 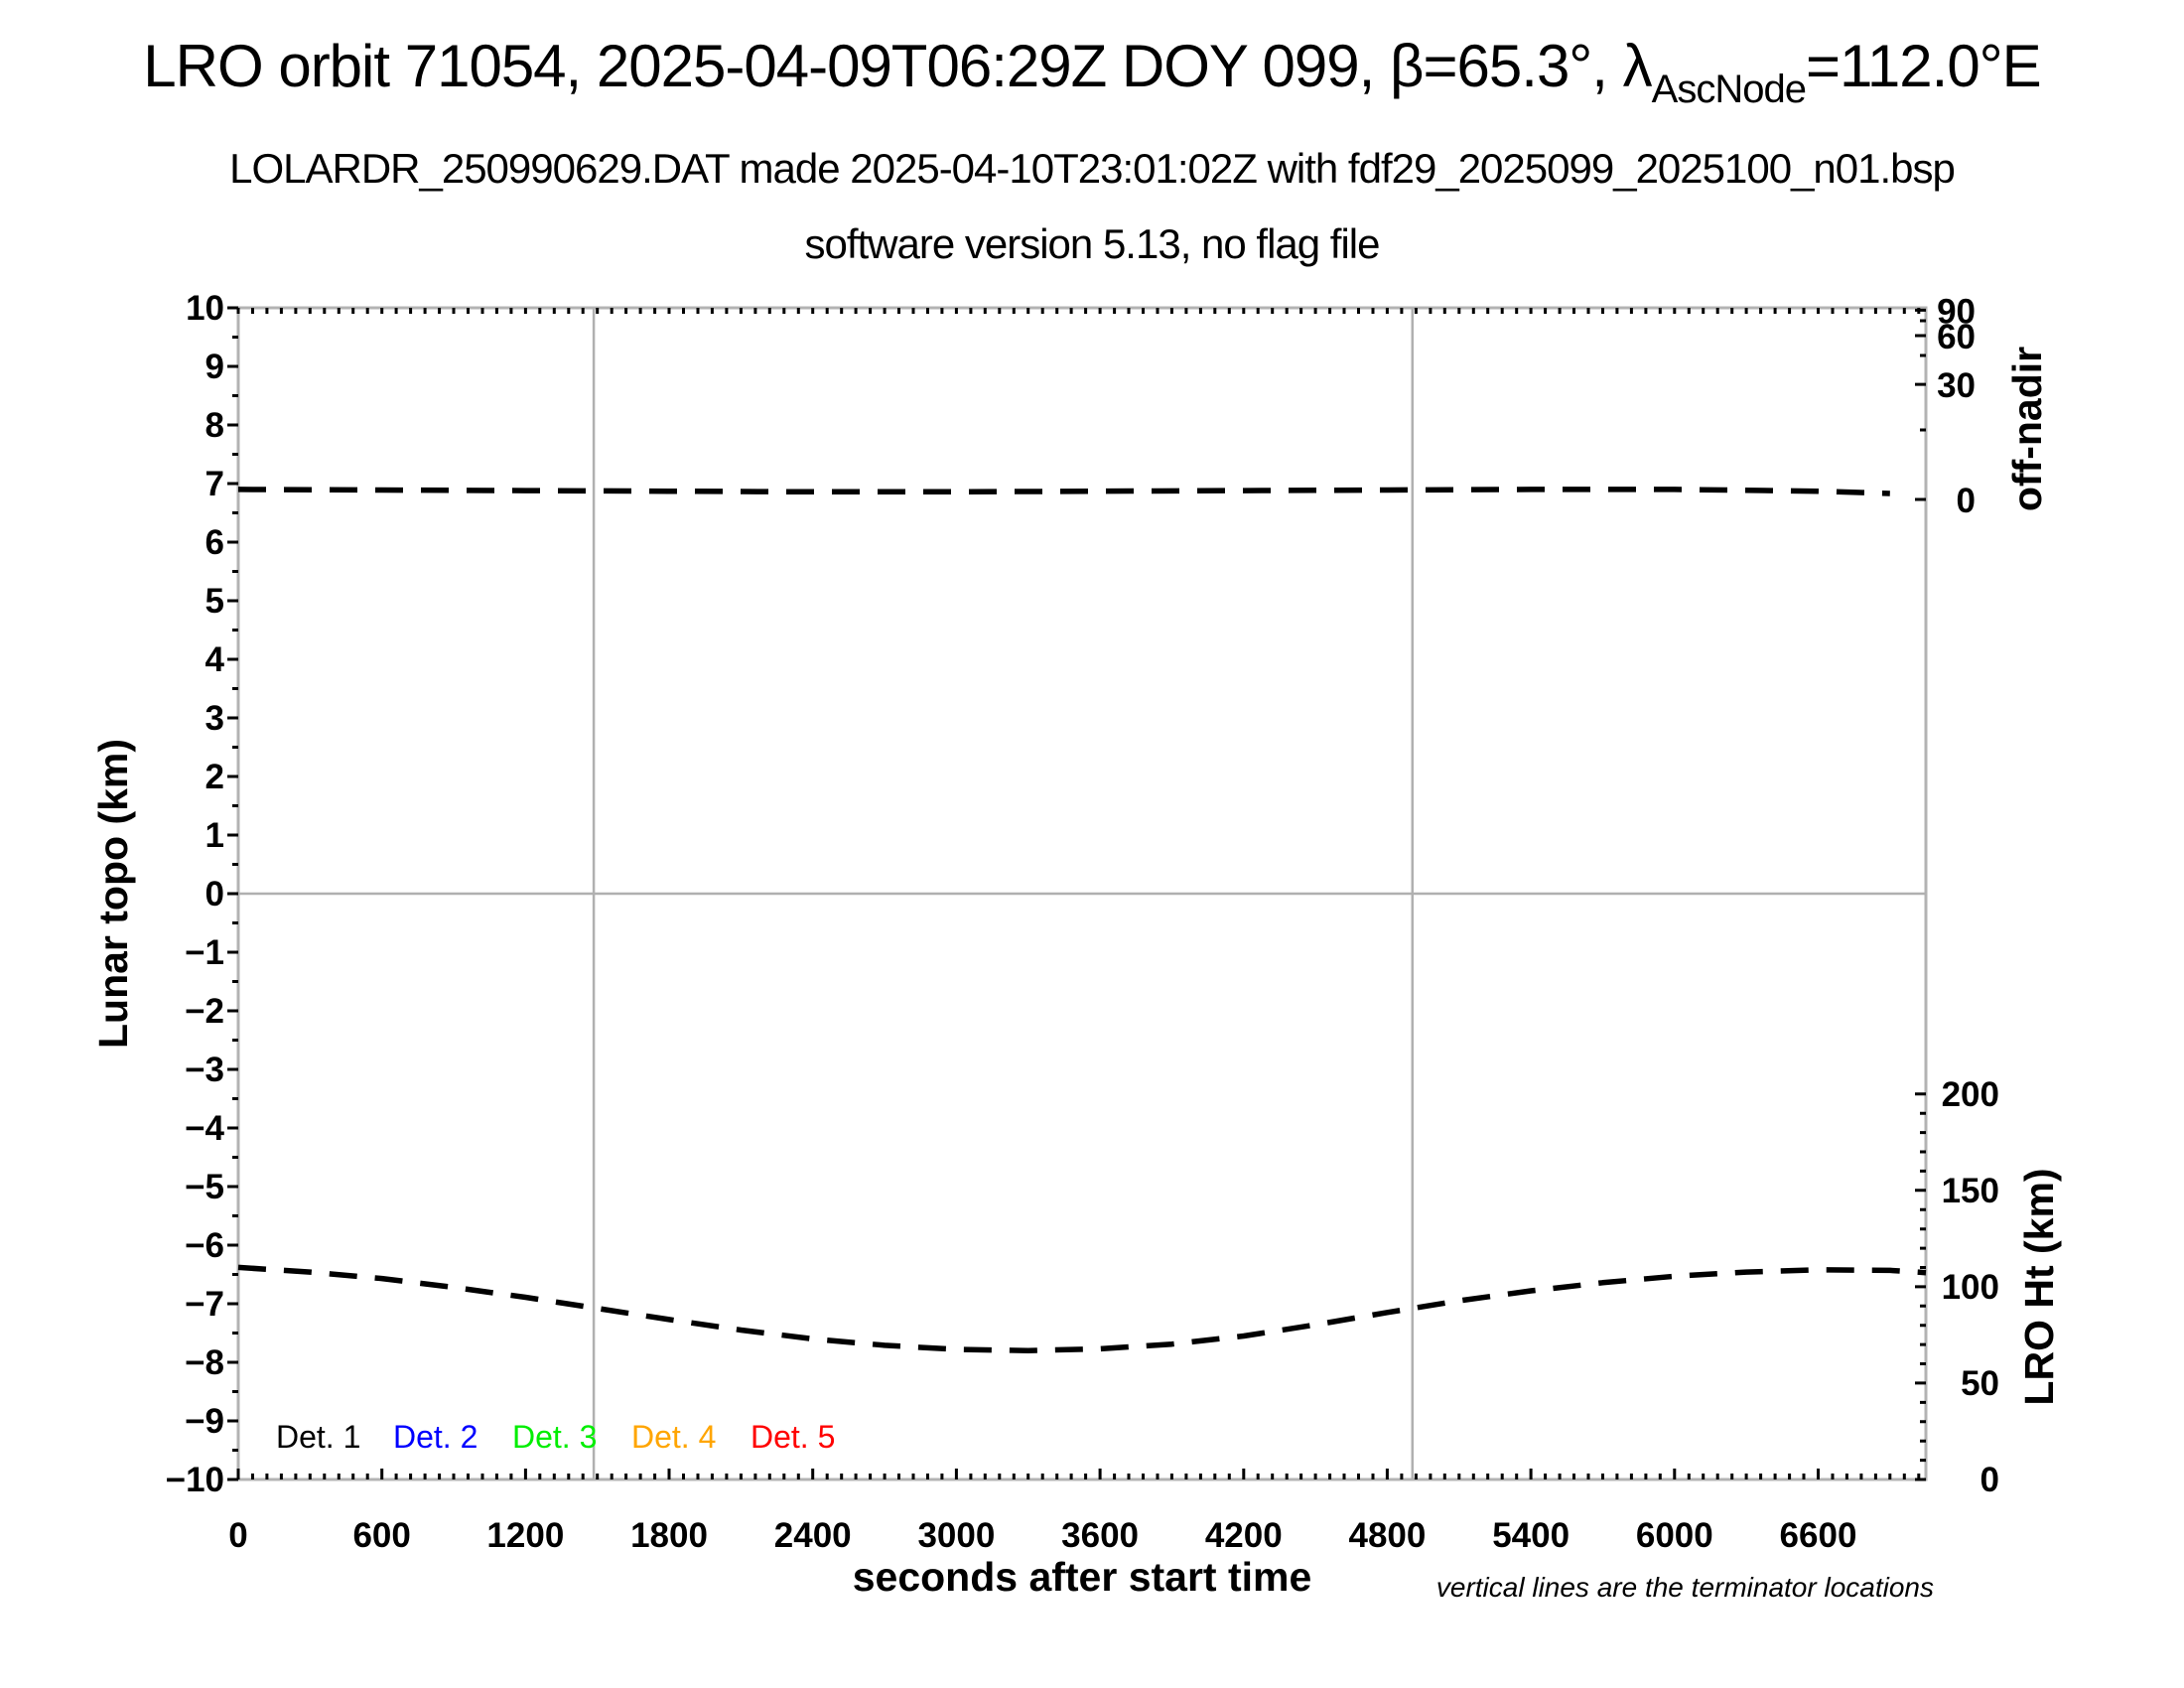 I want to click on lro-ht-tick-label: 50, so click(x=1980, y=1383).